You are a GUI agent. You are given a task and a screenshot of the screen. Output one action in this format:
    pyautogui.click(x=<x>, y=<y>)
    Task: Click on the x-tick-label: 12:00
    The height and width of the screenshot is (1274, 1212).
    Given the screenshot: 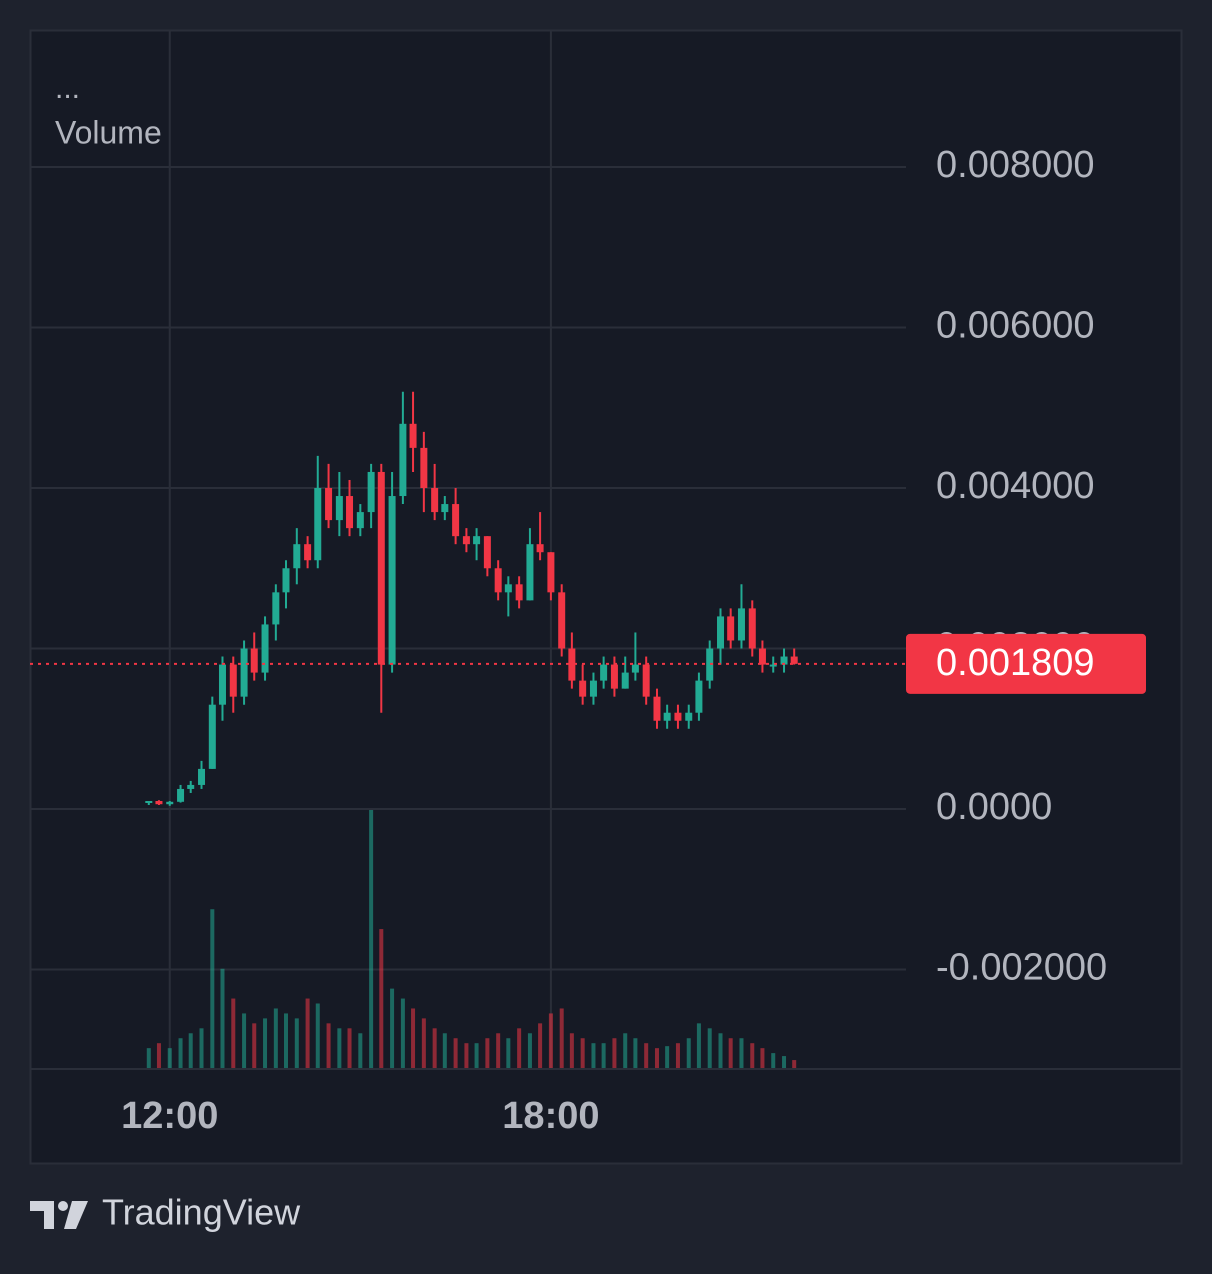 What is the action you would take?
    pyautogui.click(x=169, y=1116)
    